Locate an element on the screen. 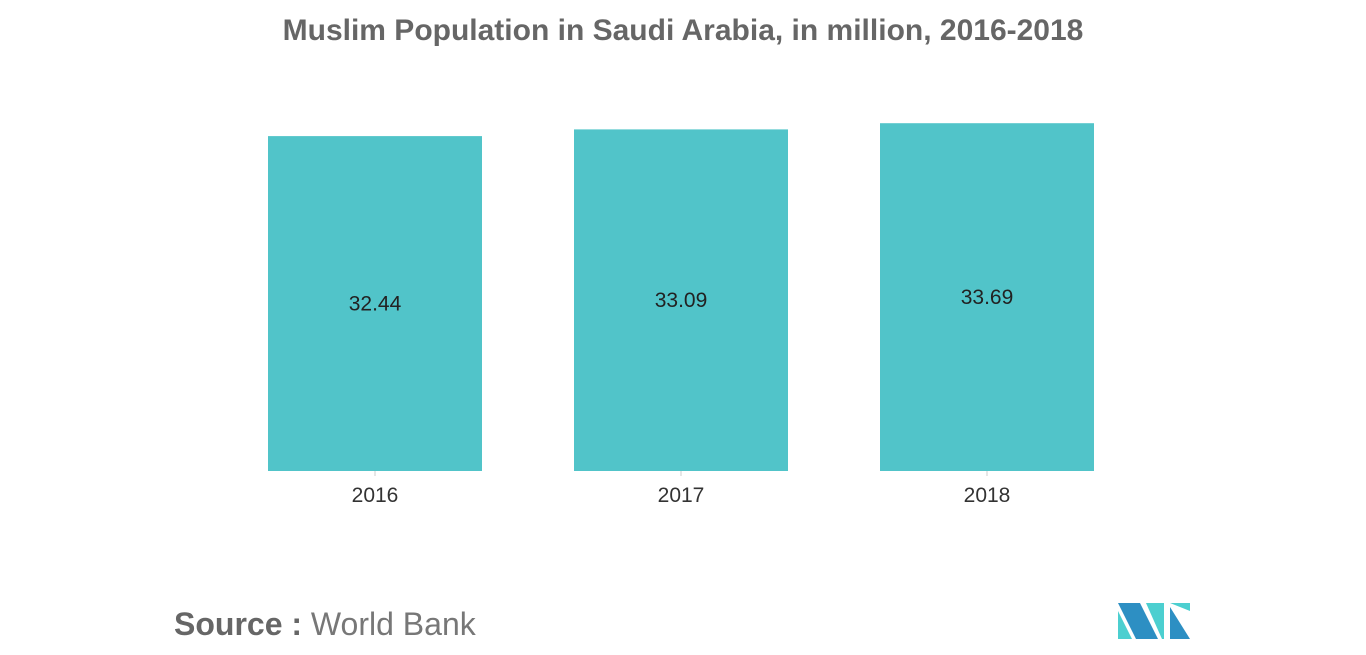 This screenshot has width=1366, height=655. source-label: Source : is located at coordinates (238, 624).